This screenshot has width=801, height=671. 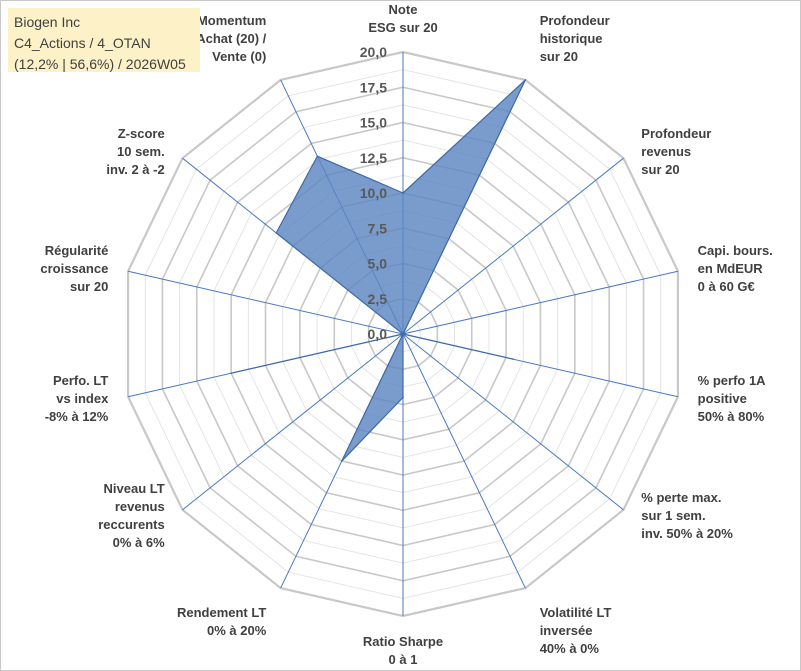 What do you see at coordinates (403, 641) in the screenshot?
I see `axis-label-line: Ratio Sharpe` at bounding box center [403, 641].